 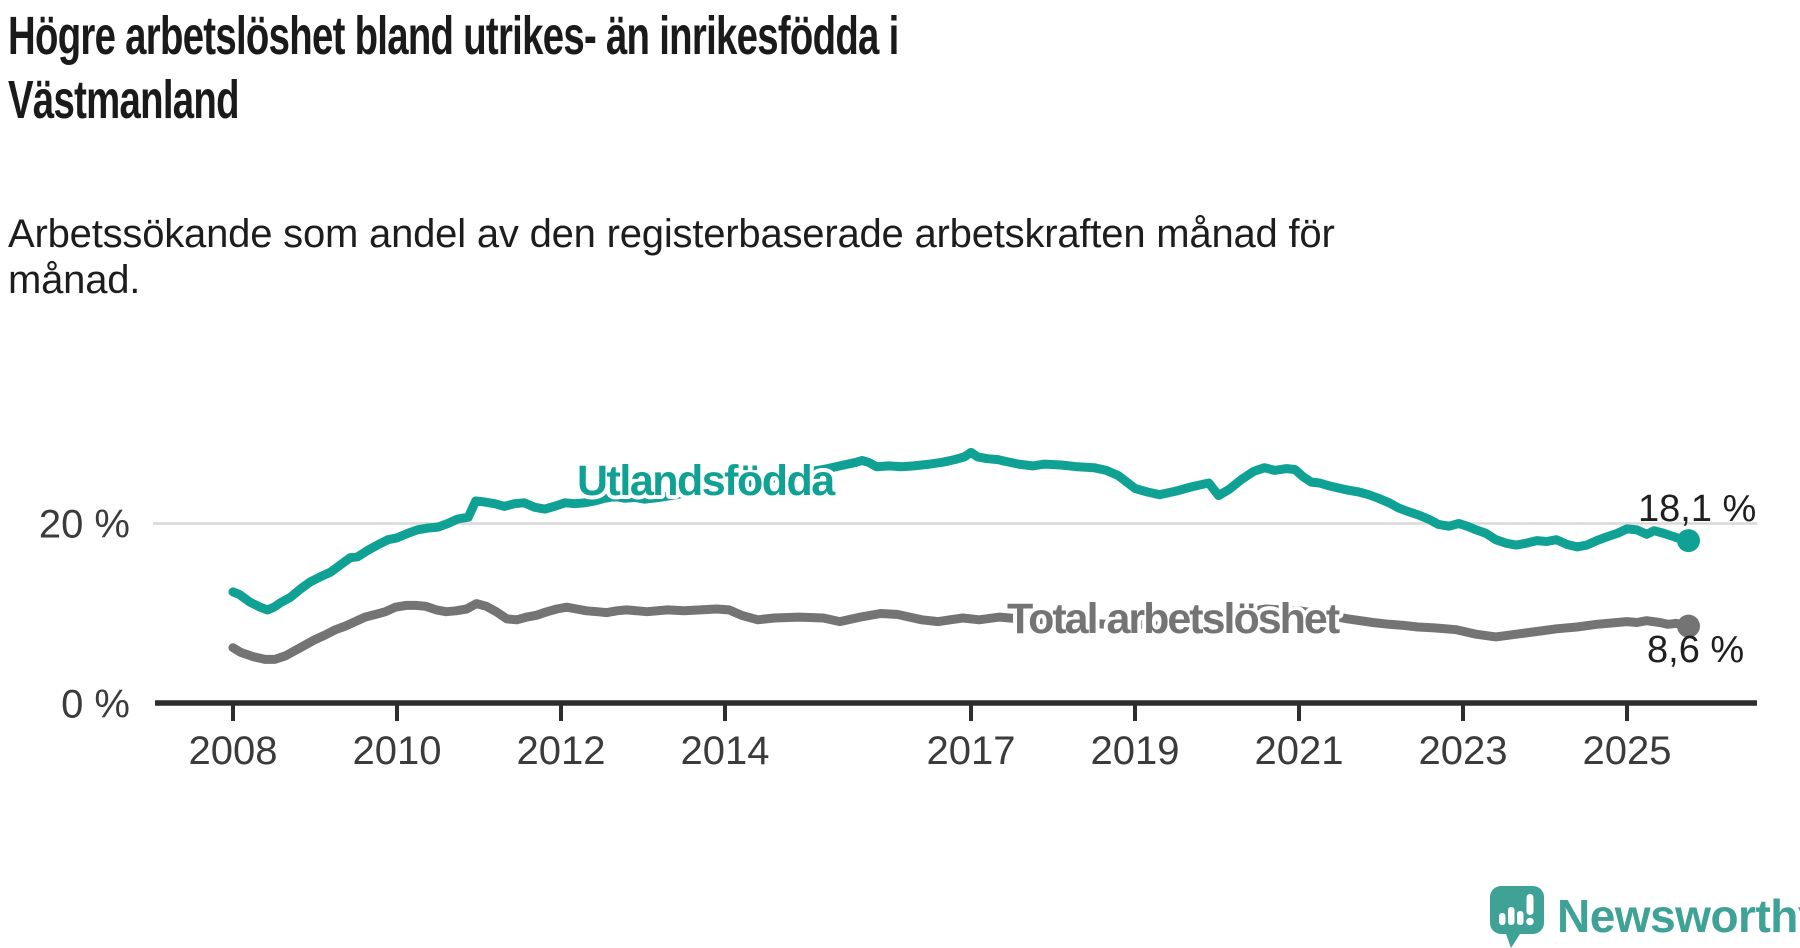 What do you see at coordinates (1530, 921) in the screenshot?
I see `logo-exclamation-dot` at bounding box center [1530, 921].